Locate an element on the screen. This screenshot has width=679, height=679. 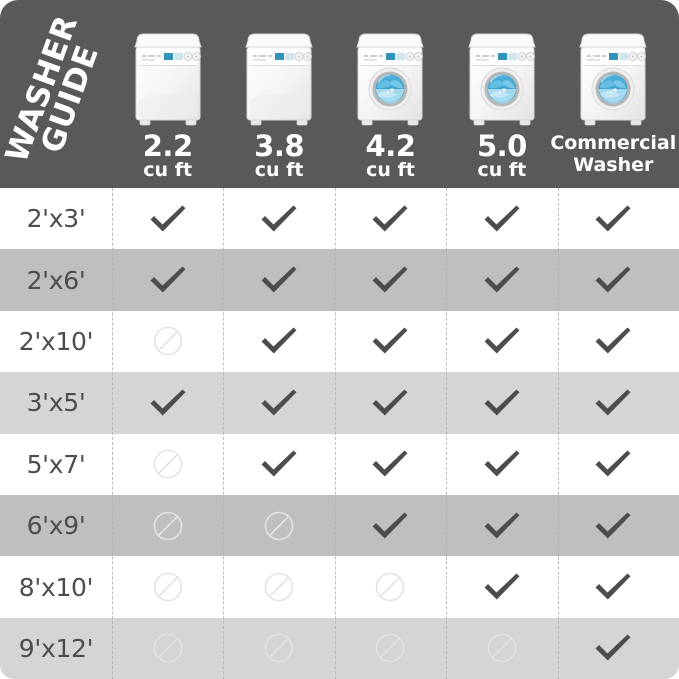
table-row: 6'x9' is located at coordinates (339, 526).